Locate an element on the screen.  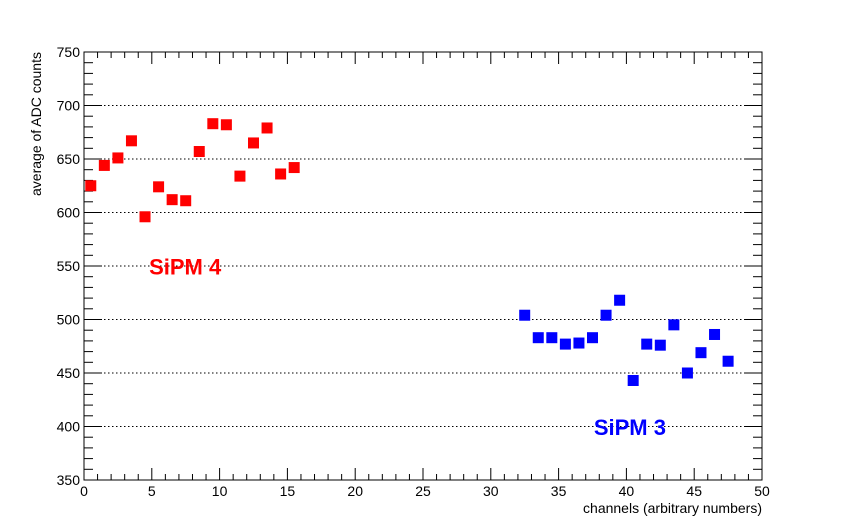
series-annotation: SiPM 4 is located at coordinates (185, 267).